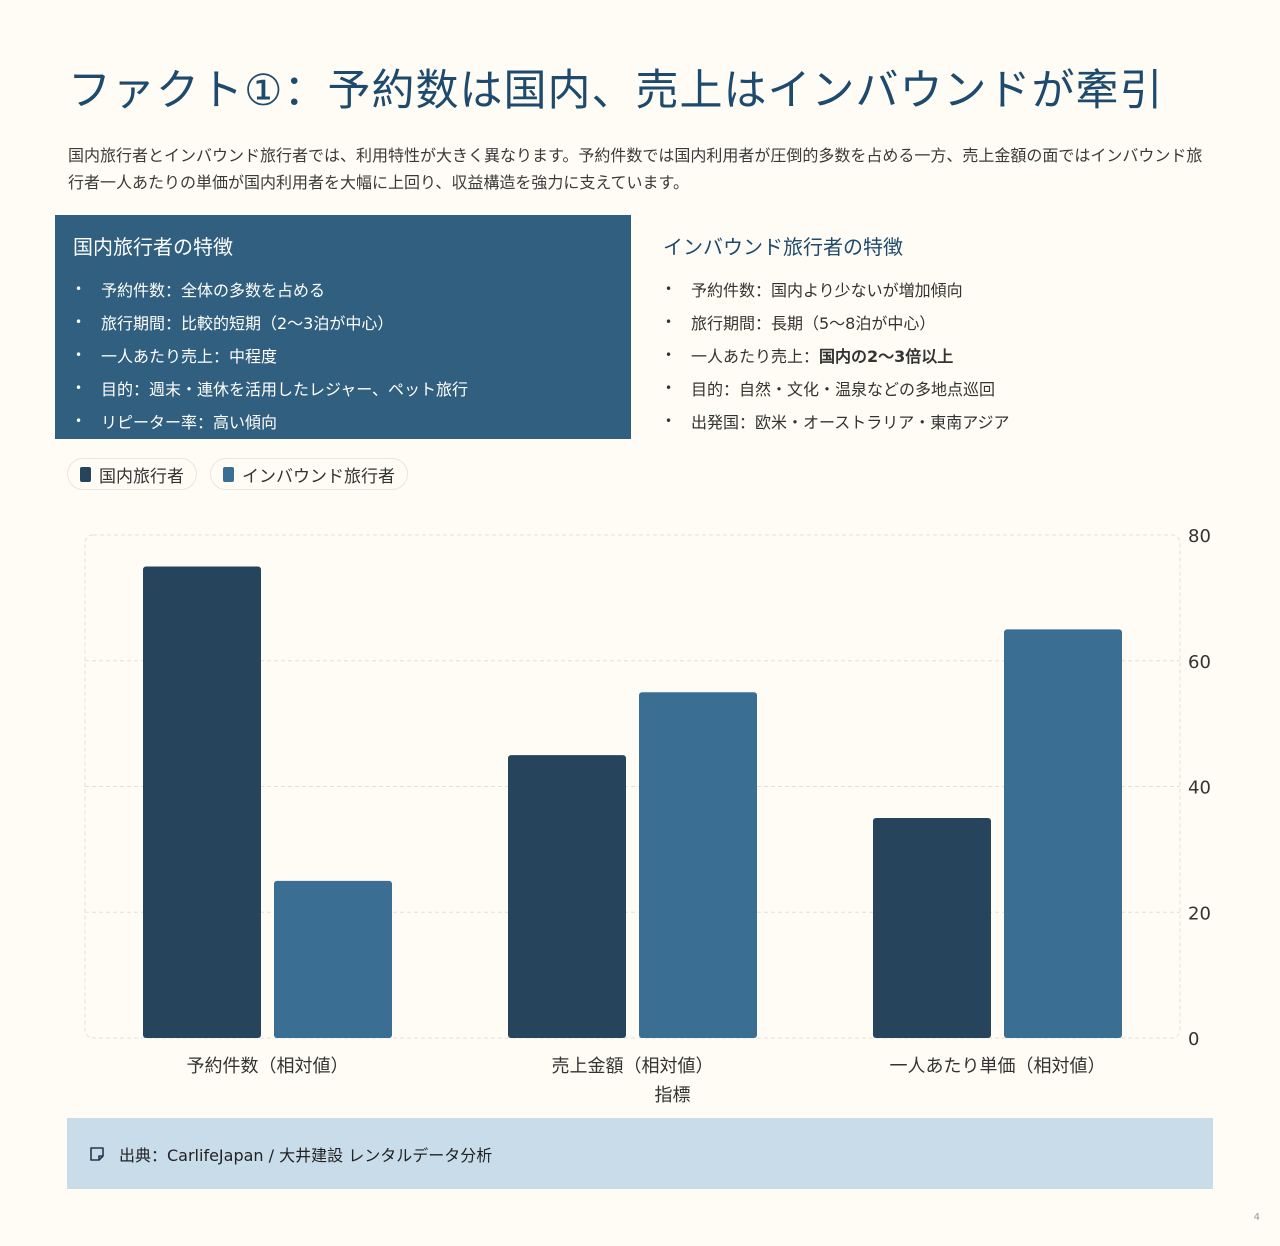 The width and height of the screenshot is (1280, 1246). What do you see at coordinates (189, 422) in the screenshot?
I see `domestic-item-text: リピーター率：高い傾向` at bounding box center [189, 422].